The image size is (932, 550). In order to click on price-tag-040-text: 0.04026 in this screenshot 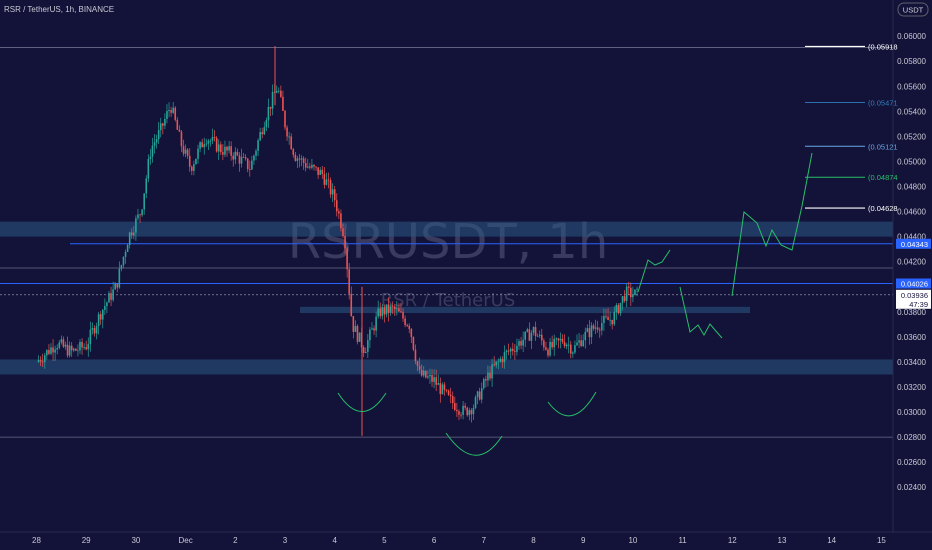, I will do `click(914, 284)`.